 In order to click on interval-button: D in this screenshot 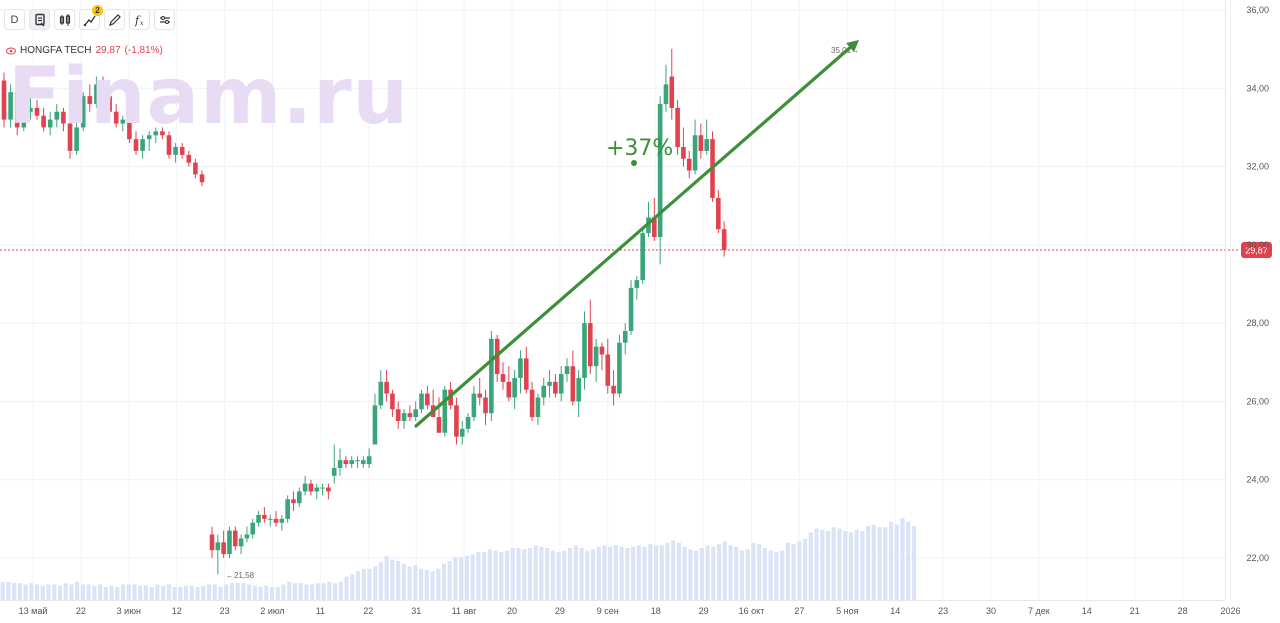, I will do `click(14, 19)`.